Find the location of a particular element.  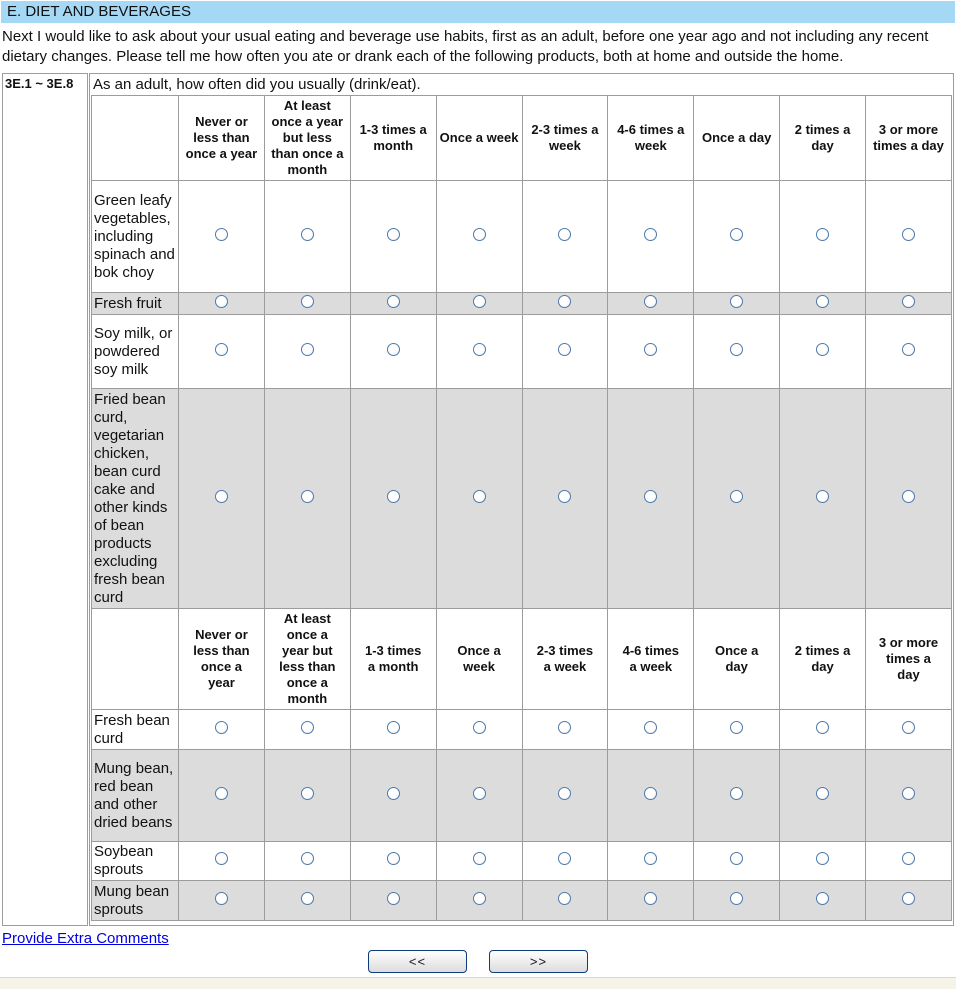

radio-g2-r4-c1 is located at coordinates (221, 898).